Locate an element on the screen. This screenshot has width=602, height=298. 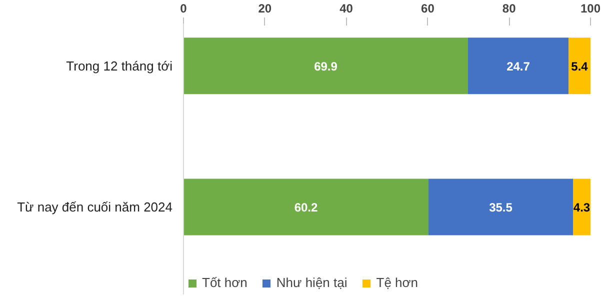
data-label: 4.3 is located at coordinates (581, 207).